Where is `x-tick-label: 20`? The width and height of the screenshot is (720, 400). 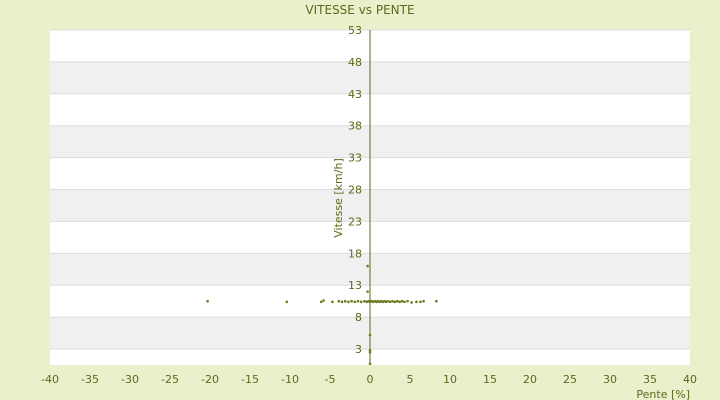 x-tick-label: 20 is located at coordinates (530, 379).